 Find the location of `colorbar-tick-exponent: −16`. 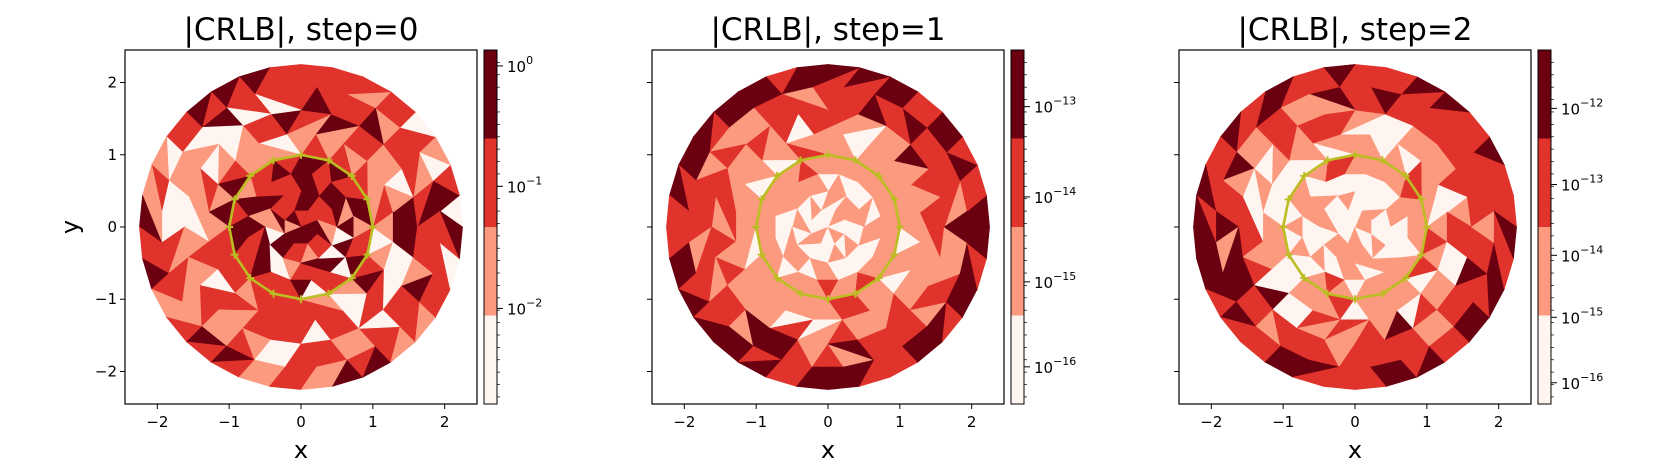

colorbar-tick-exponent: −16 is located at coordinates (1064, 361).